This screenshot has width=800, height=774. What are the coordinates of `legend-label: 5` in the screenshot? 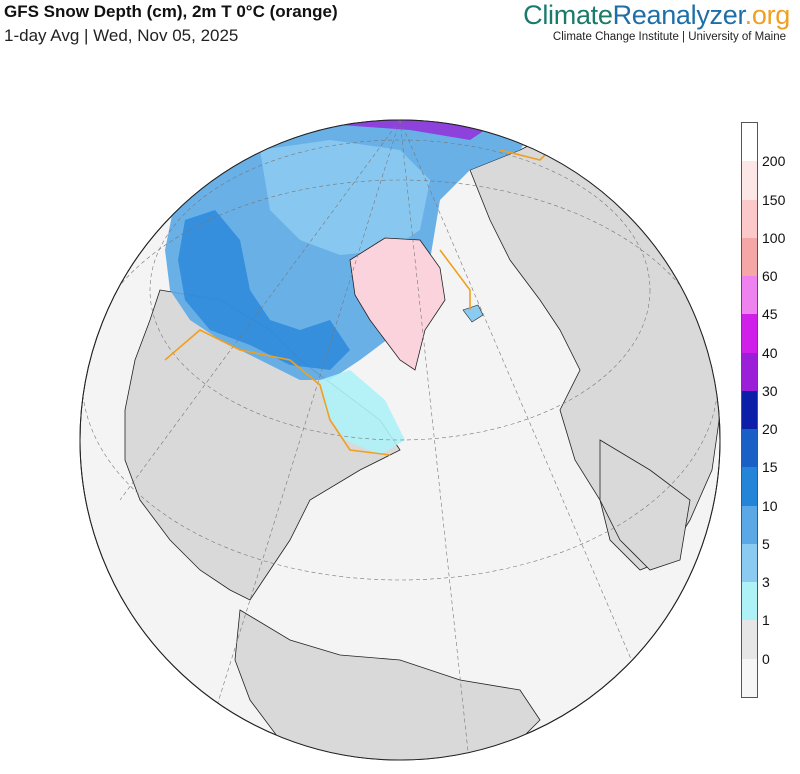 It's located at (766, 543).